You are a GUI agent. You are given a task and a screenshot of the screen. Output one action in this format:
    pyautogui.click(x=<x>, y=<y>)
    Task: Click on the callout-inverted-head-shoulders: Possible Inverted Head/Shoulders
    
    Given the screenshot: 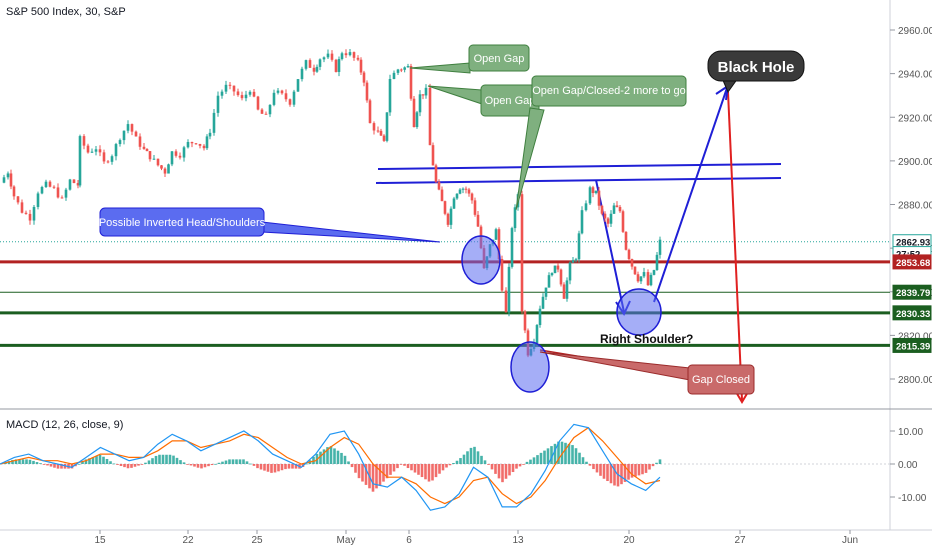 What is the action you would take?
    pyautogui.click(x=270, y=225)
    